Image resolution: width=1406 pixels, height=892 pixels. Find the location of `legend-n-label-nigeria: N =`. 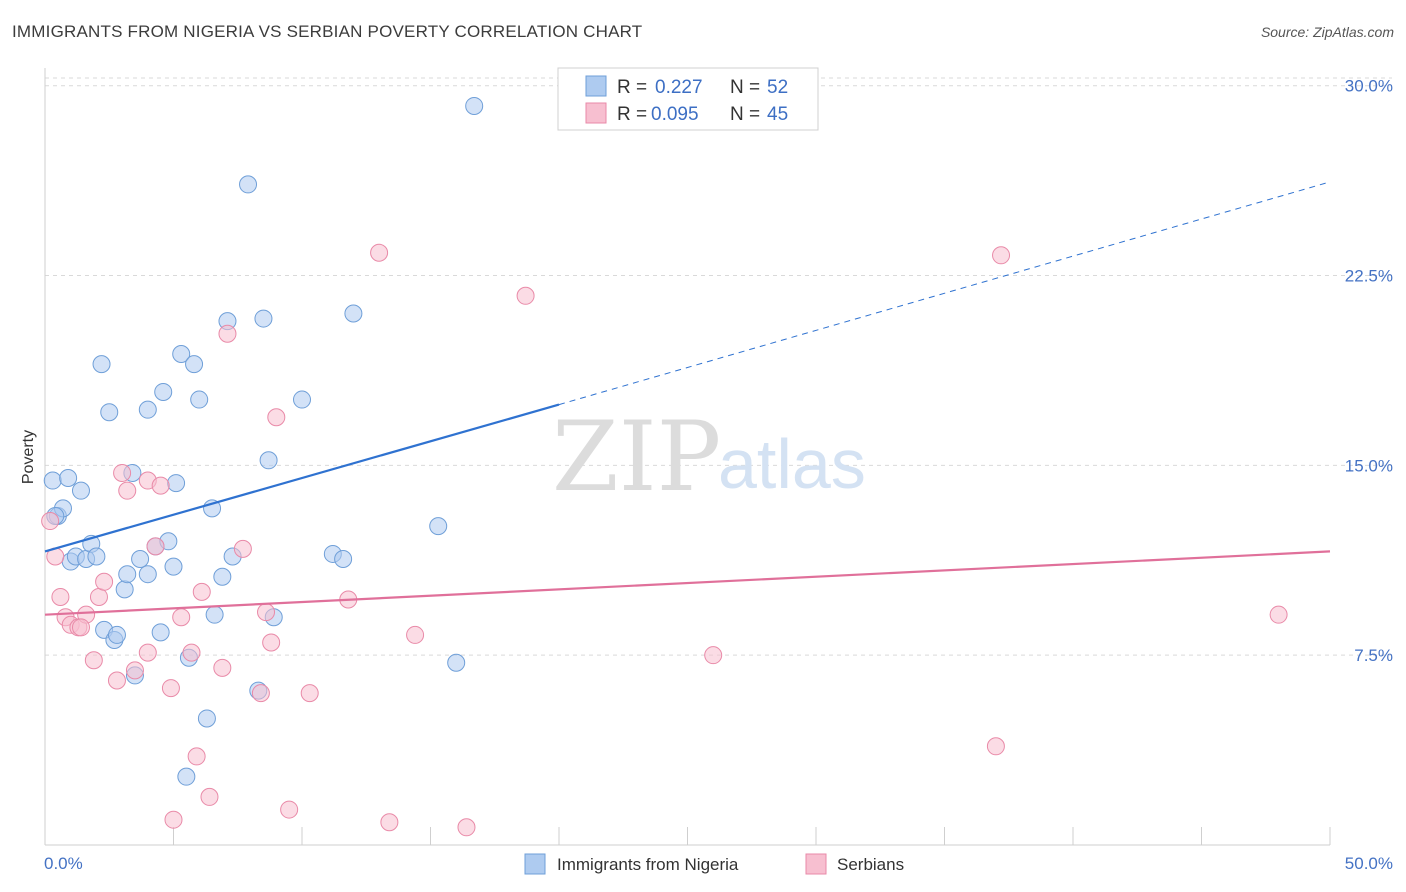

legend-n-label-nigeria: N = is located at coordinates (745, 87).